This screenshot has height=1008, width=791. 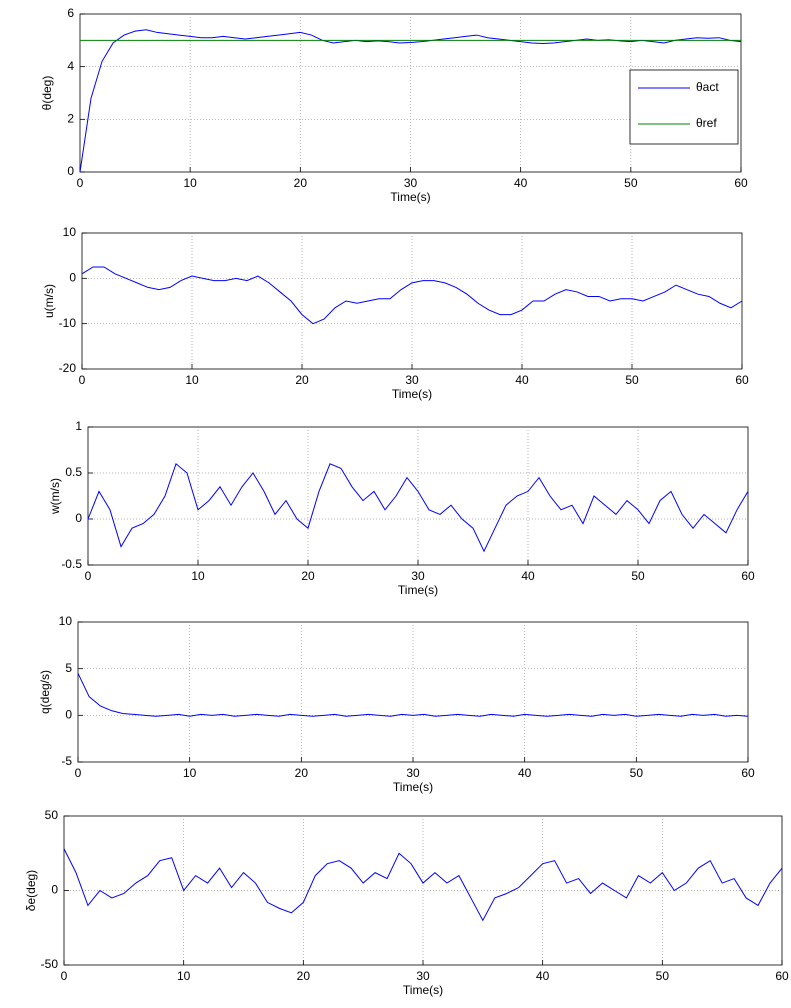 I want to click on legend-label: θact, so click(x=707, y=87).